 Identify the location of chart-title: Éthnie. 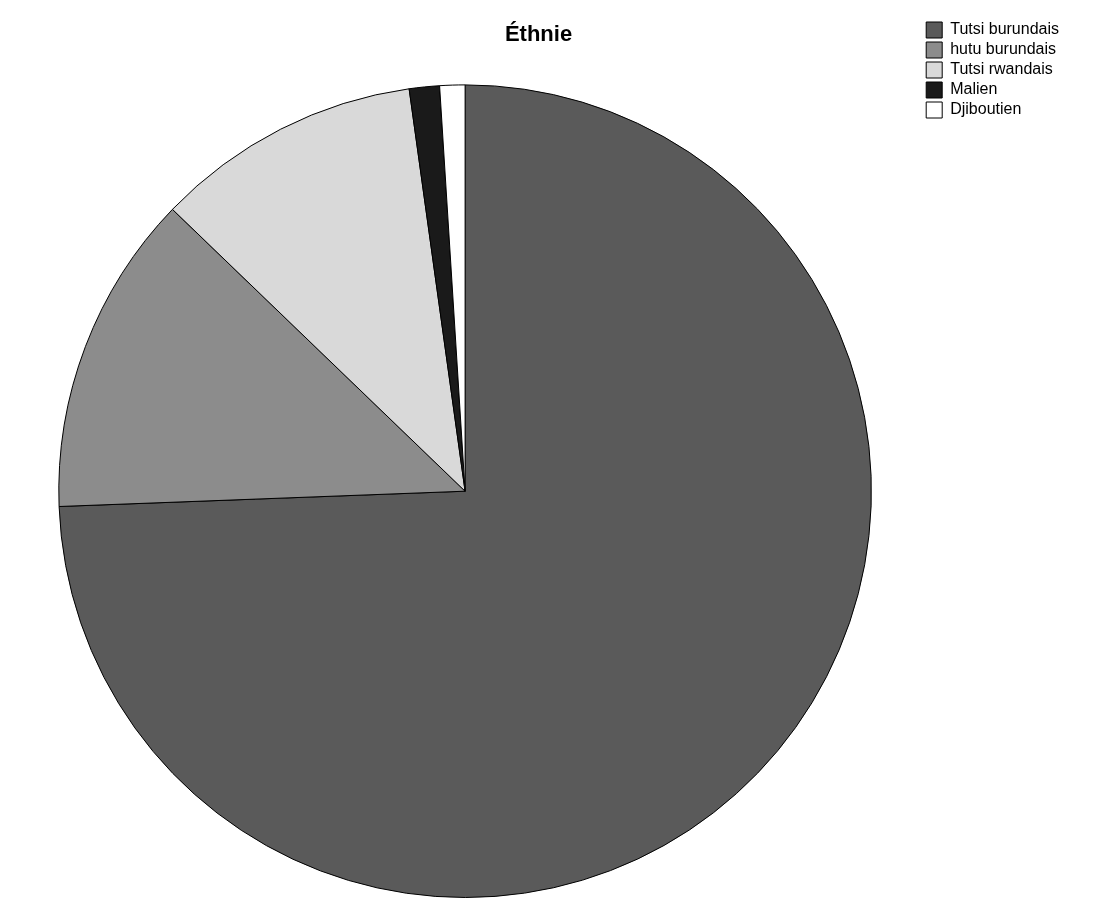
(538, 34).